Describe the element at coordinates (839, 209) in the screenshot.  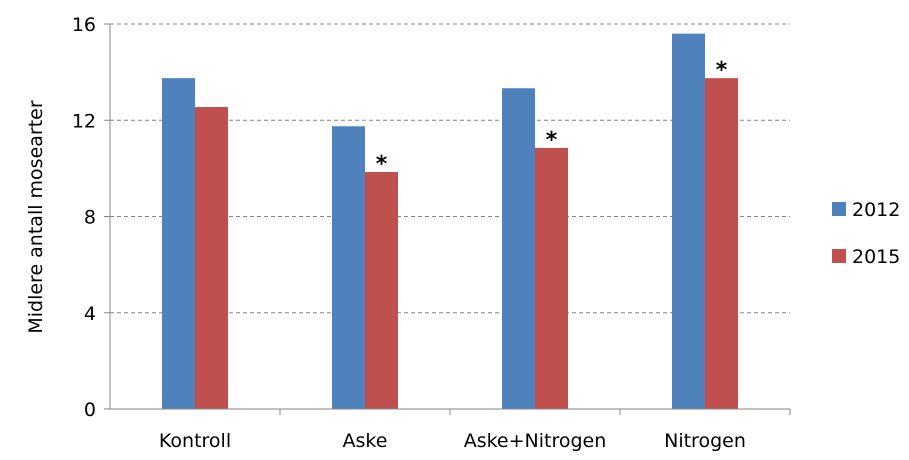
I see `legend-swatch-2012` at that location.